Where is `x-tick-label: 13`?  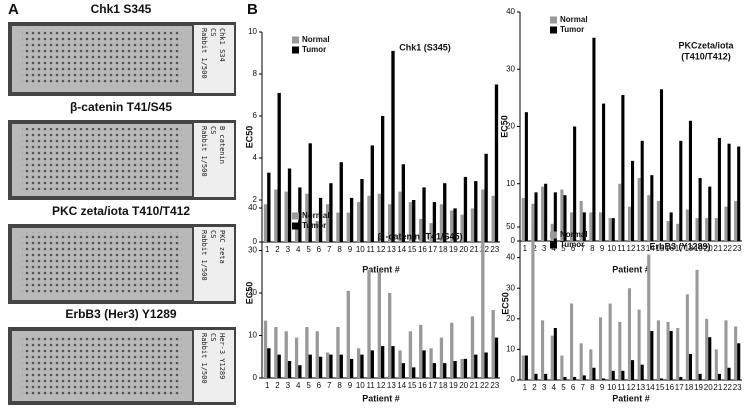 x-tick-label: 13 is located at coordinates (640, 387).